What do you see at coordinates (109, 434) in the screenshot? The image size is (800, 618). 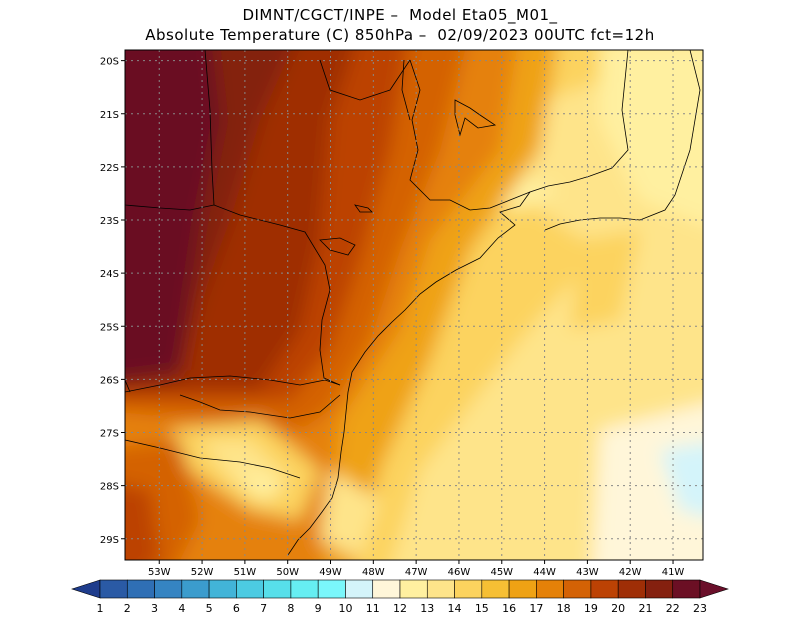 I see `lat-label: 27S` at bounding box center [109, 434].